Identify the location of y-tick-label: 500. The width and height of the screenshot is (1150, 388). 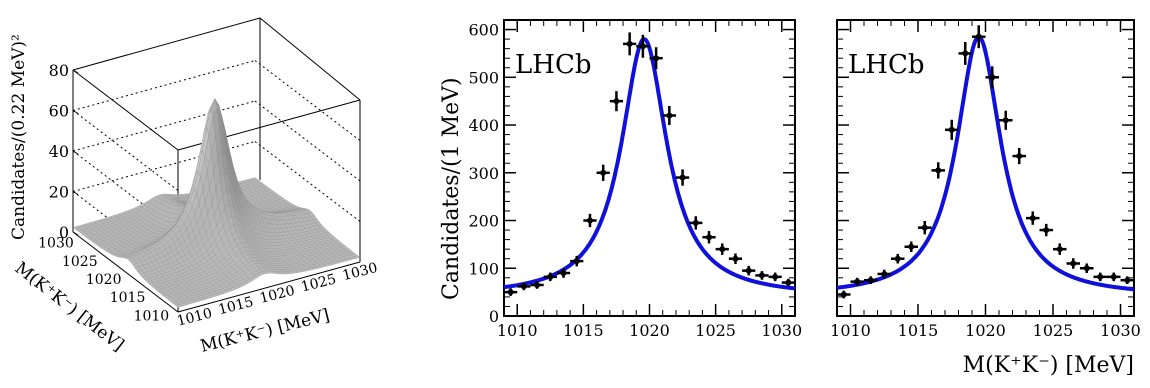
(483, 77).